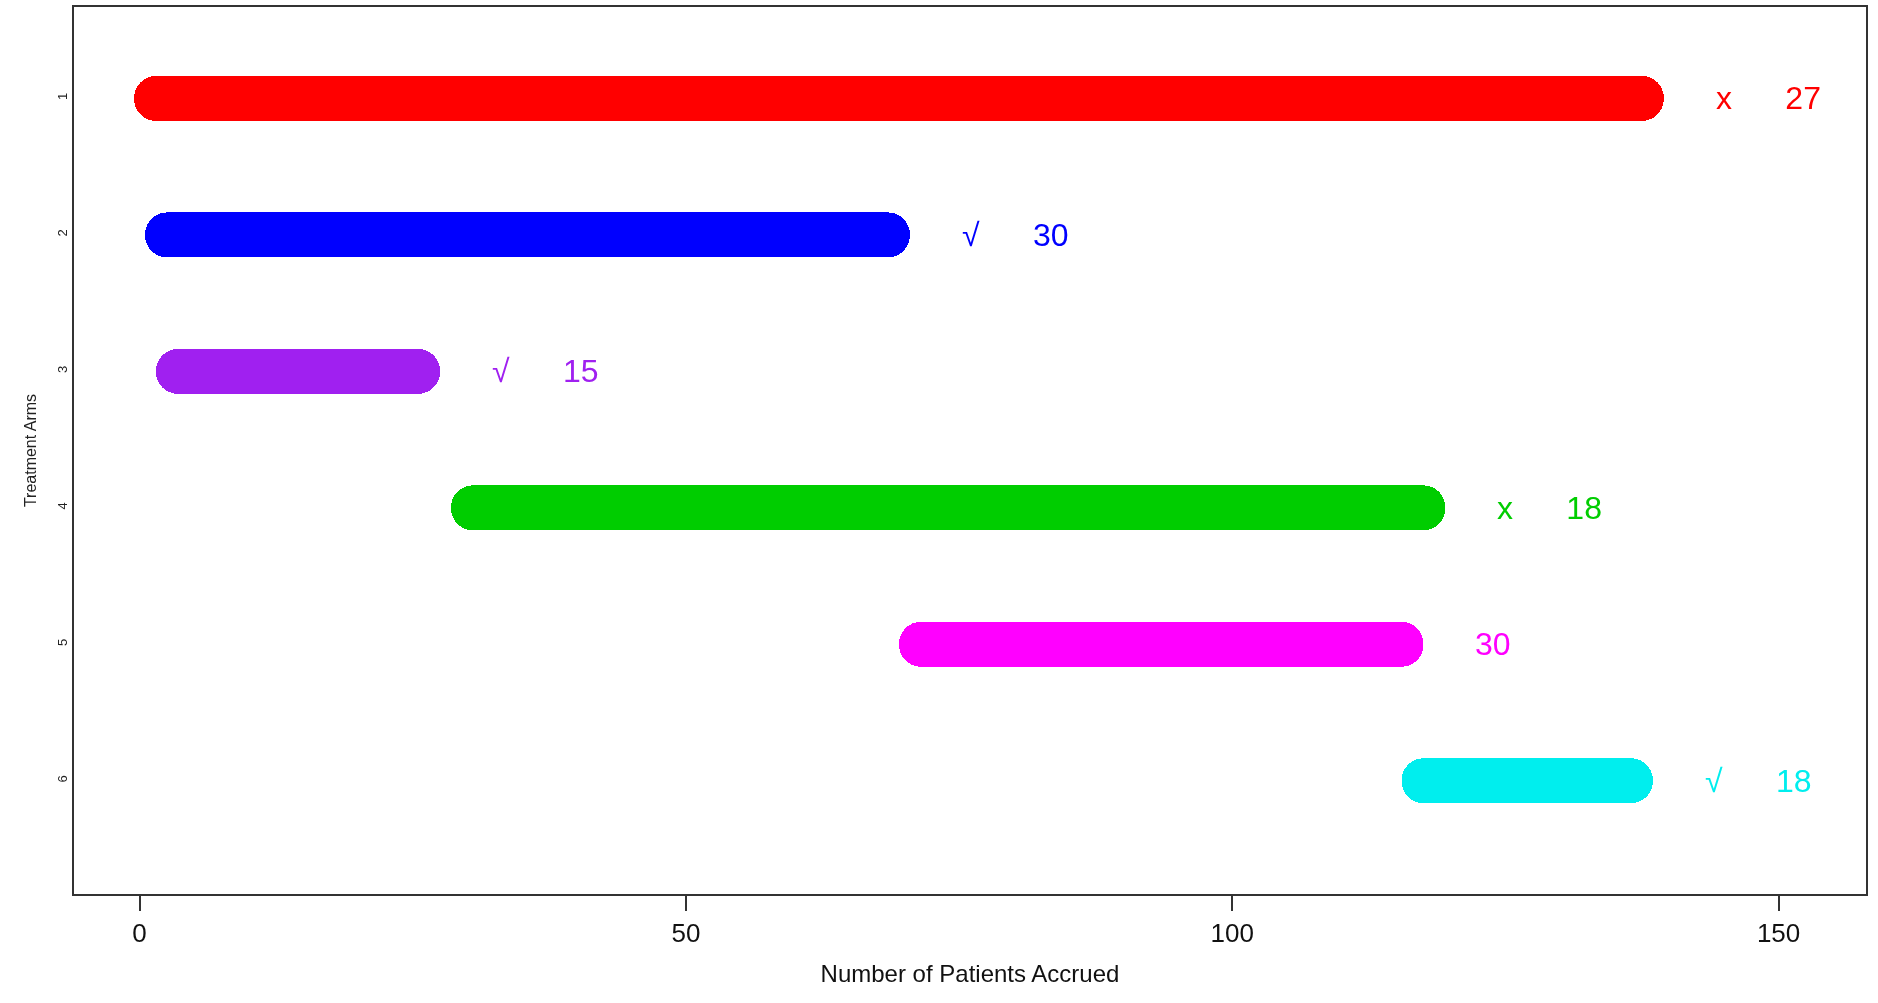 This screenshot has height=1003, width=1878. I want to click on y-axis-title: Treatment Arms, so click(31, 450).